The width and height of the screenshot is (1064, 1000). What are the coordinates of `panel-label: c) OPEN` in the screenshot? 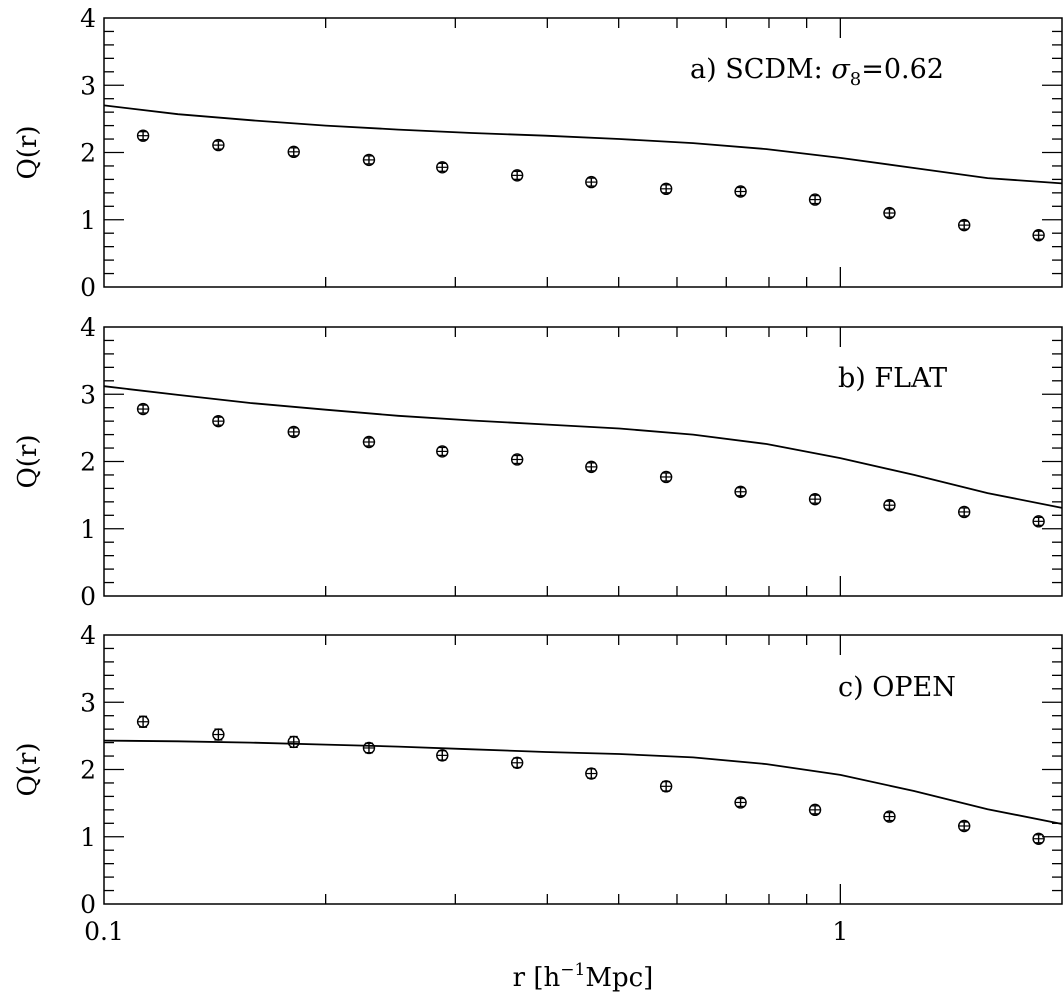 It's located at (897, 687).